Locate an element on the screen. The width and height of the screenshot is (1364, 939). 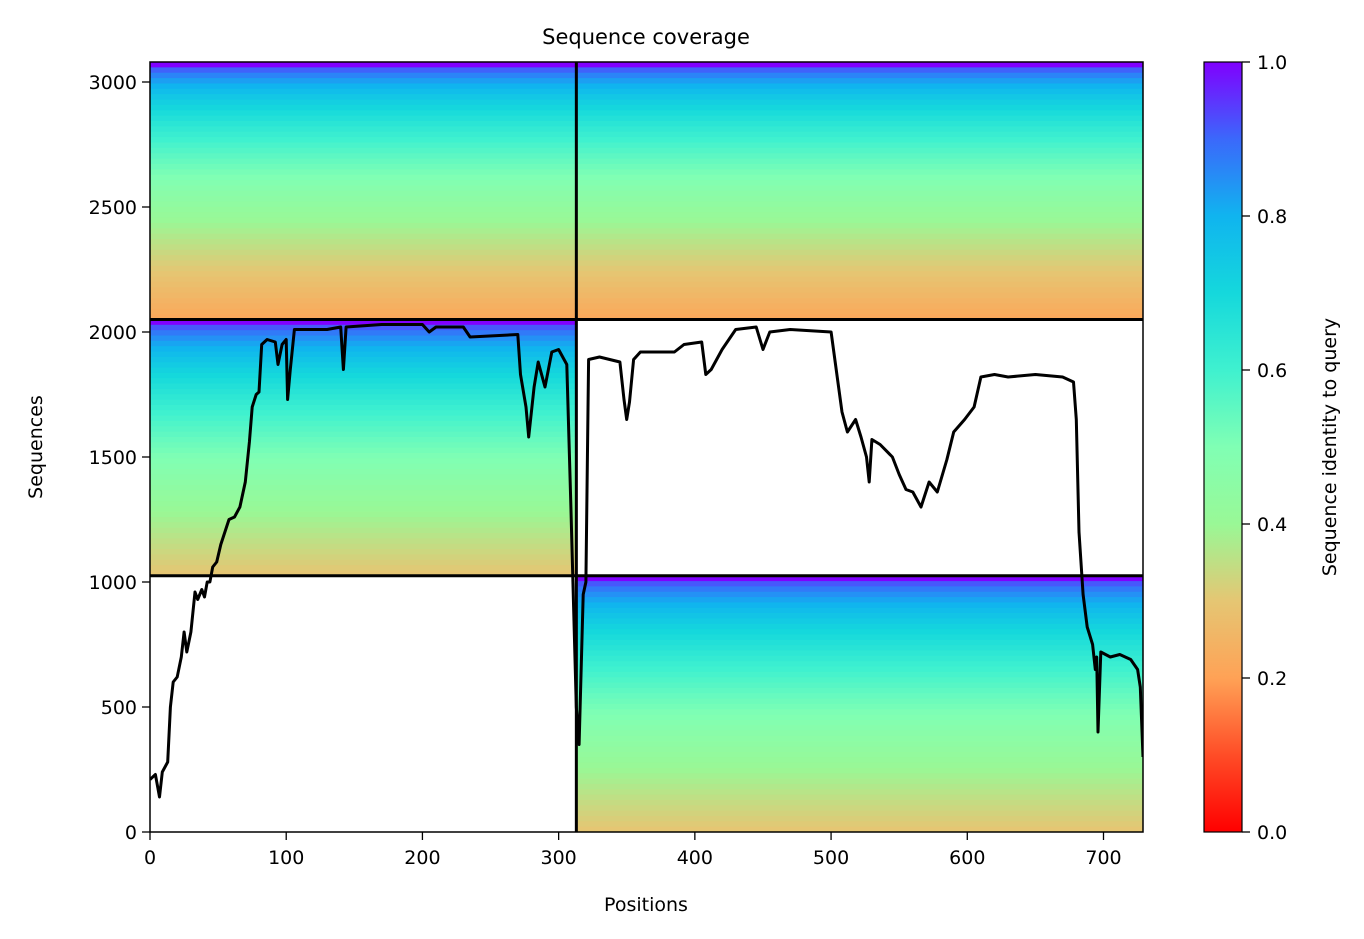
x-tick-label: 400 is located at coordinates (695, 858).